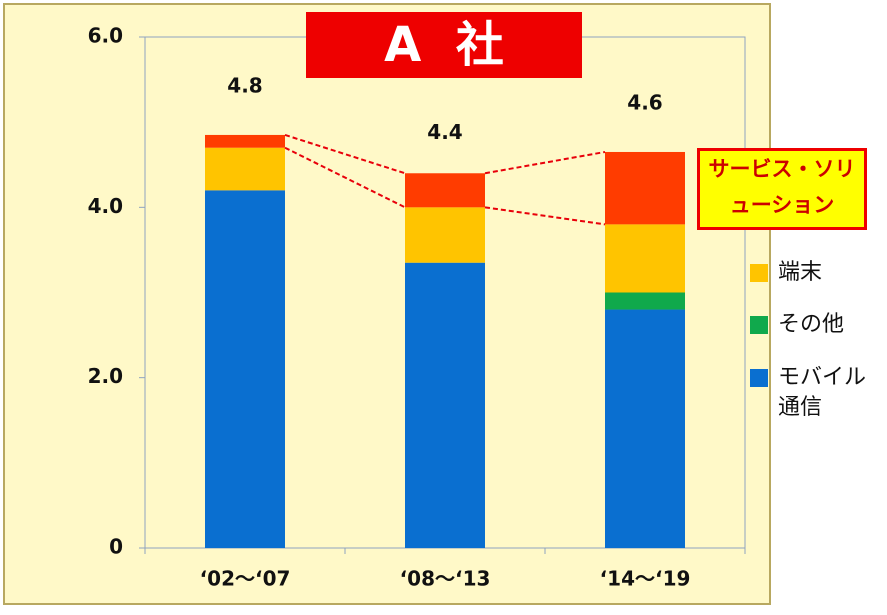 The height and width of the screenshot is (615, 887). Describe the element at coordinates (782, 189) in the screenshot. I see `legend-label: サービス・ソリューション` at that location.